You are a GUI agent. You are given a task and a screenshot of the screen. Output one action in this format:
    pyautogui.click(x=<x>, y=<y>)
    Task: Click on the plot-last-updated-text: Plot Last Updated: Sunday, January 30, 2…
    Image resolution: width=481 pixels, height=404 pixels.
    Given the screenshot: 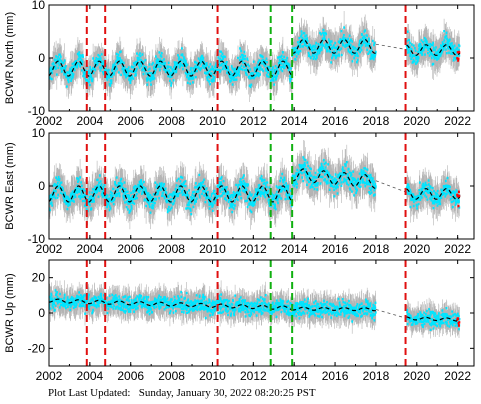 What is the action you would take?
    pyautogui.click(x=182, y=393)
    